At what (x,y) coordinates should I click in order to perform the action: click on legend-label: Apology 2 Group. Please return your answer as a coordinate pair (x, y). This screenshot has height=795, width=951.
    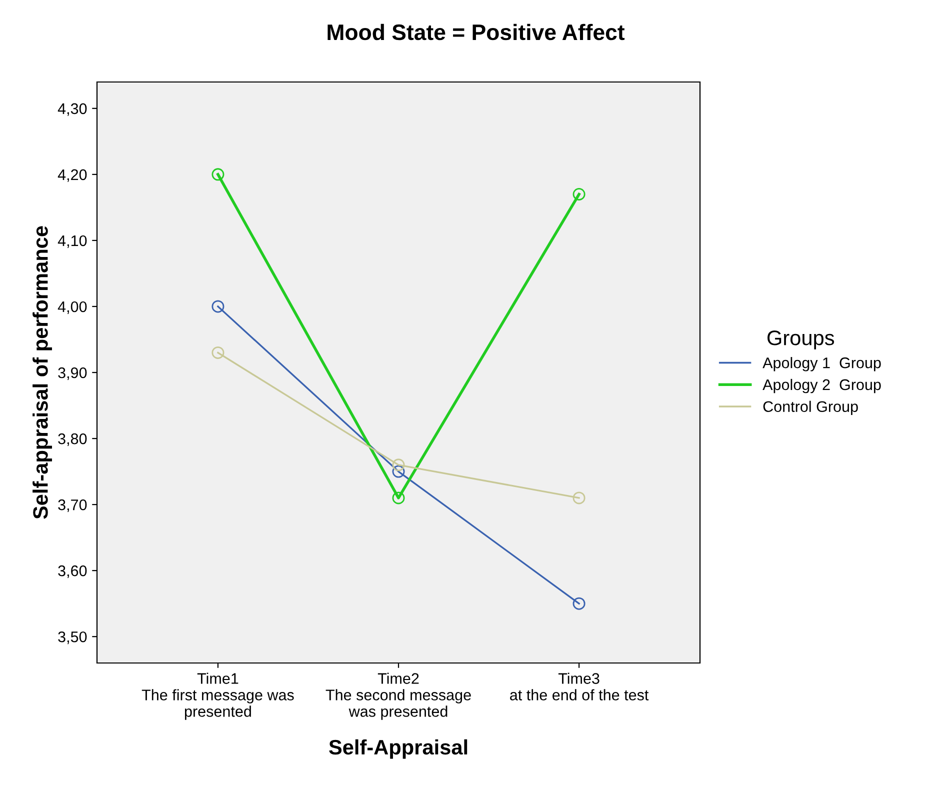
    Looking at the image, I should click on (821, 386).